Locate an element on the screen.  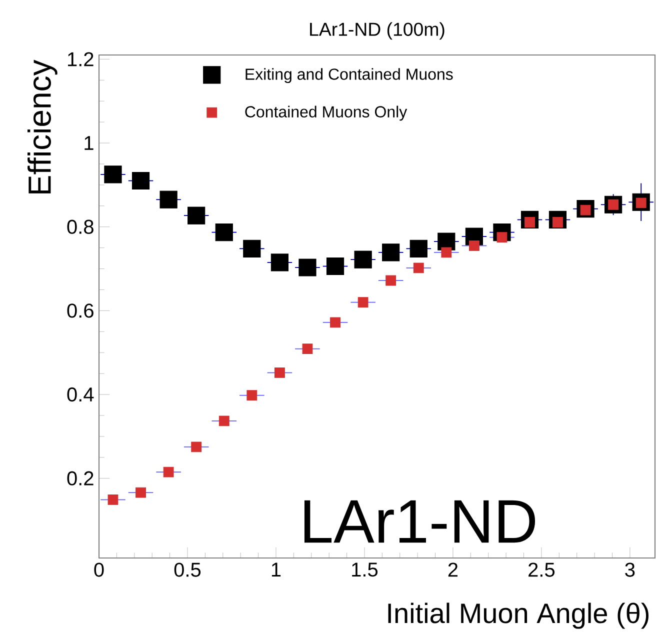
chart-title: LAr1-ND (100m) is located at coordinates (377, 31).